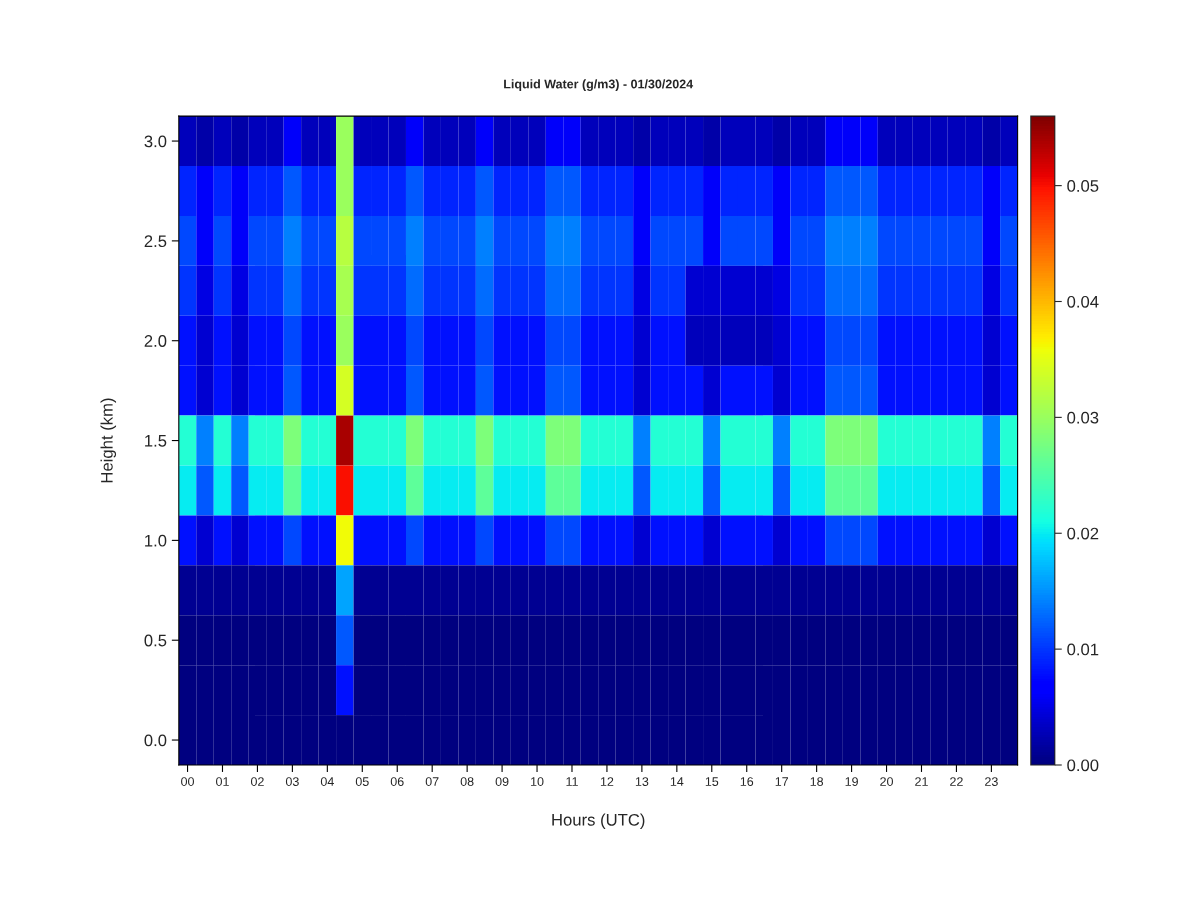 The height and width of the screenshot is (900, 1200). I want to click on x-tick-label: 07, so click(432, 781).